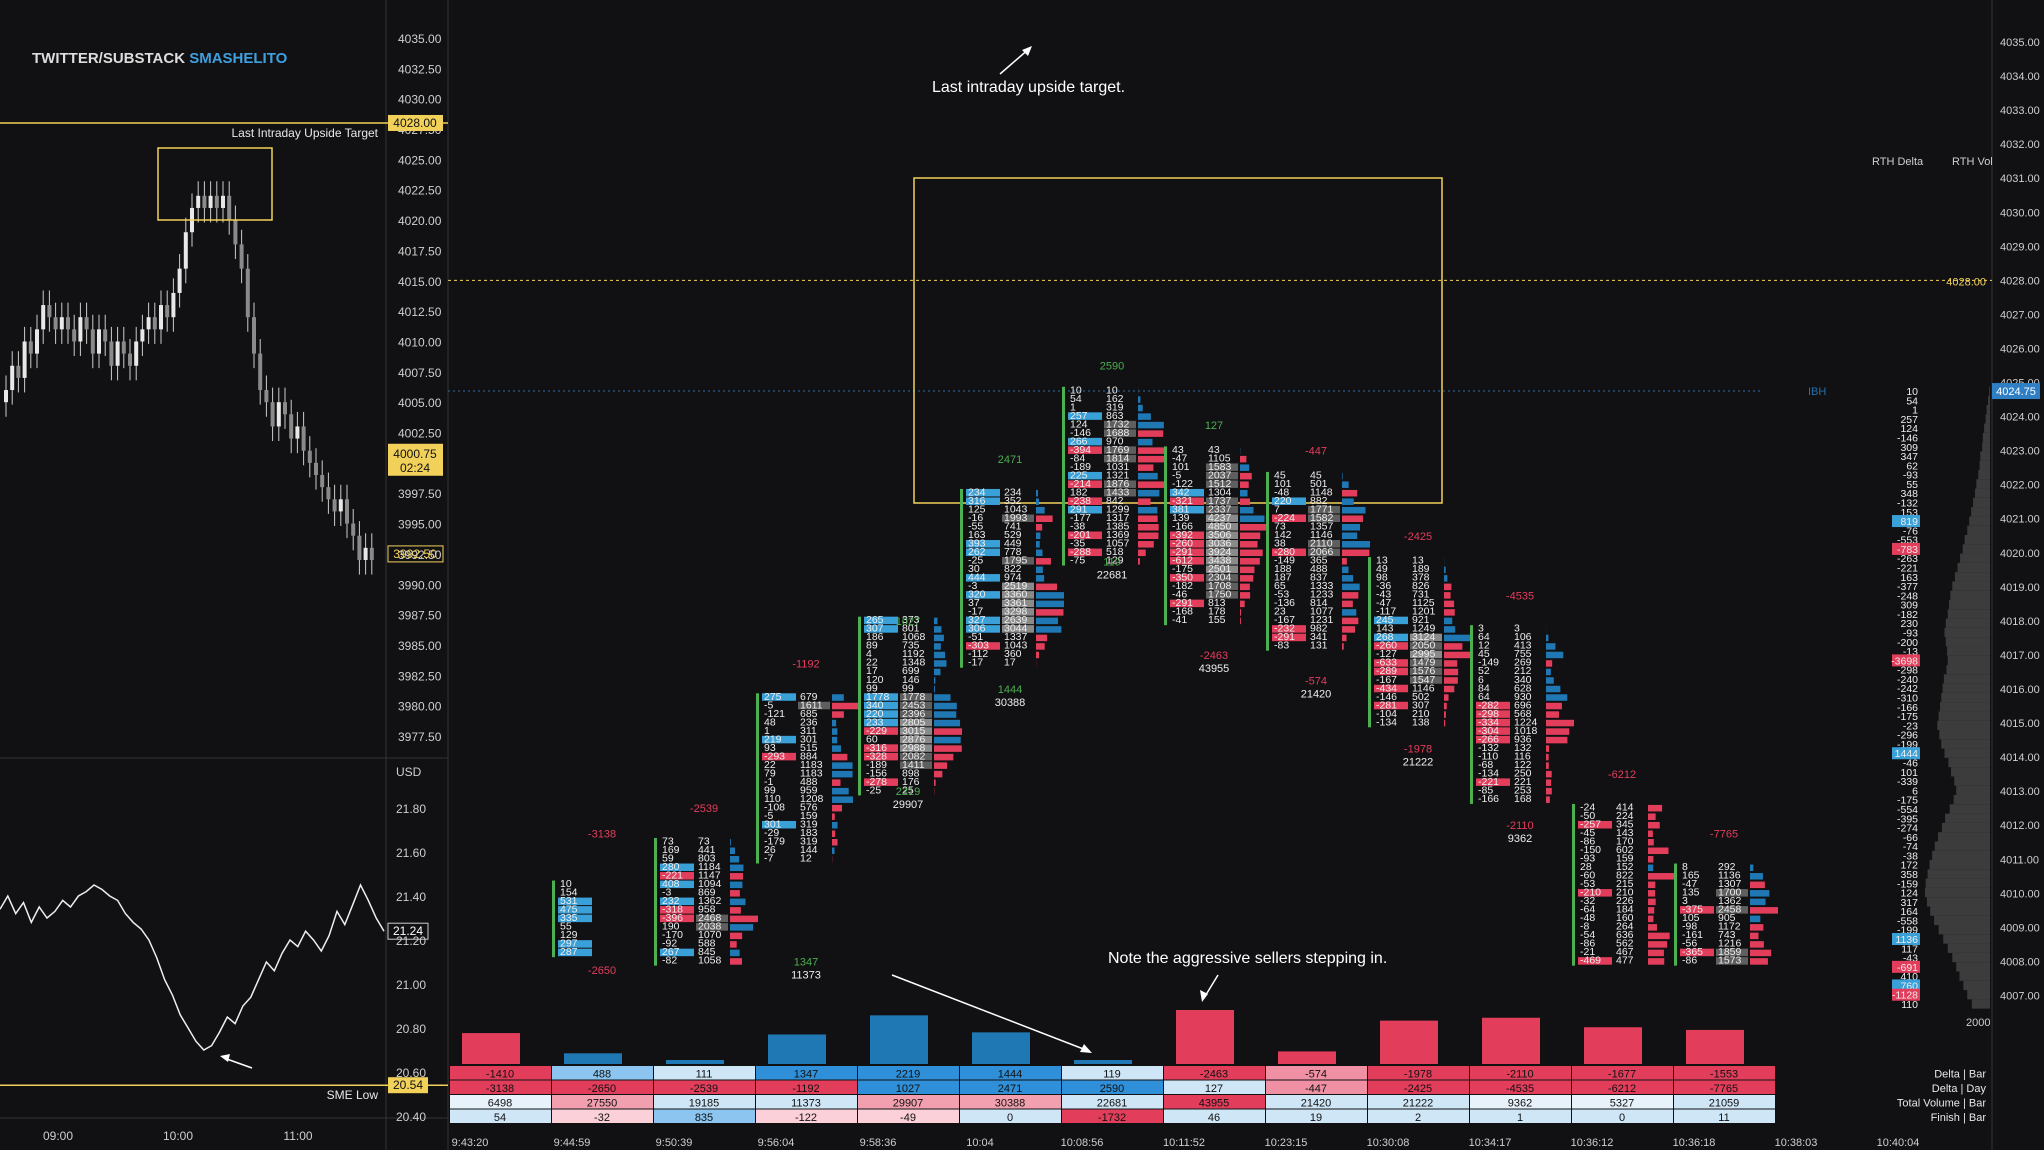 The width and height of the screenshot is (2044, 1150). Describe the element at coordinates (772, 799) in the screenshot. I see `footprint-bid-value: 110` at that location.